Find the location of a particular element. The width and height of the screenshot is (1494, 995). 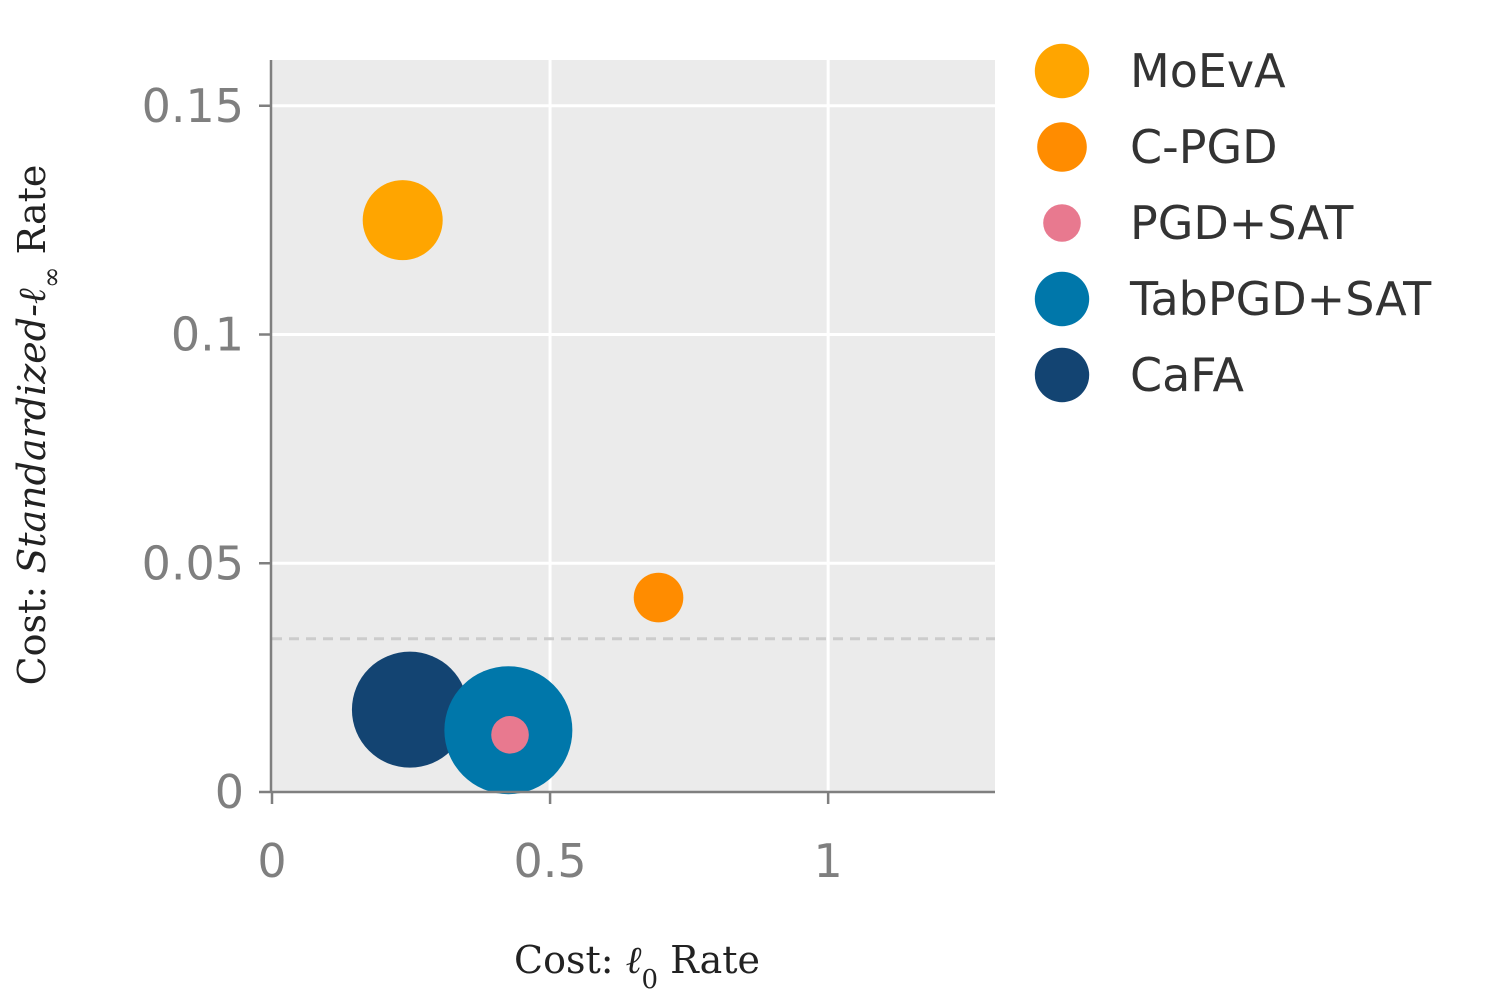

y-tick-label: 0.15 is located at coordinates (193, 106).